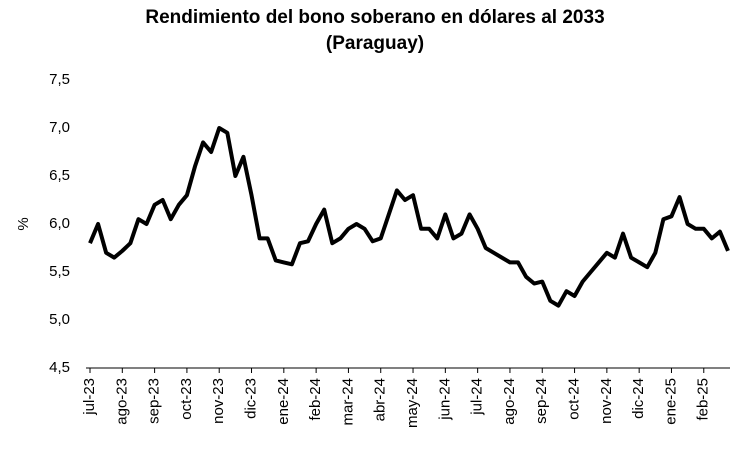 This screenshot has height=457, width=750. What do you see at coordinates (59, 79) in the screenshot?
I see `y-tick-label: 7,5` at bounding box center [59, 79].